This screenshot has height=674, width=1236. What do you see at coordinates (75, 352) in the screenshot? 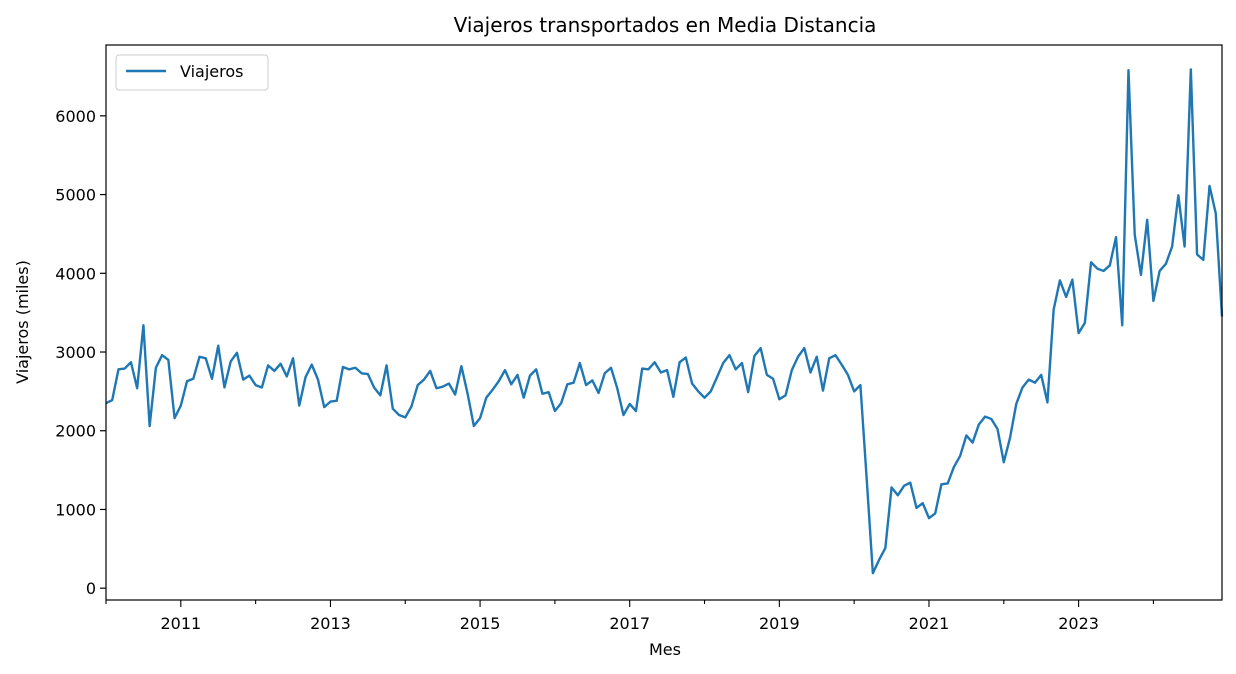
I see `y-tick-label-3000: 3000` at bounding box center [75, 352].